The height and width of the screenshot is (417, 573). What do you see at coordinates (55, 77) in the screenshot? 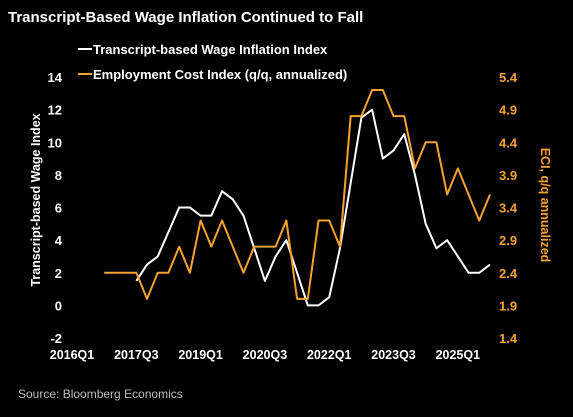
I see `left-tick-label: 14` at bounding box center [55, 77].